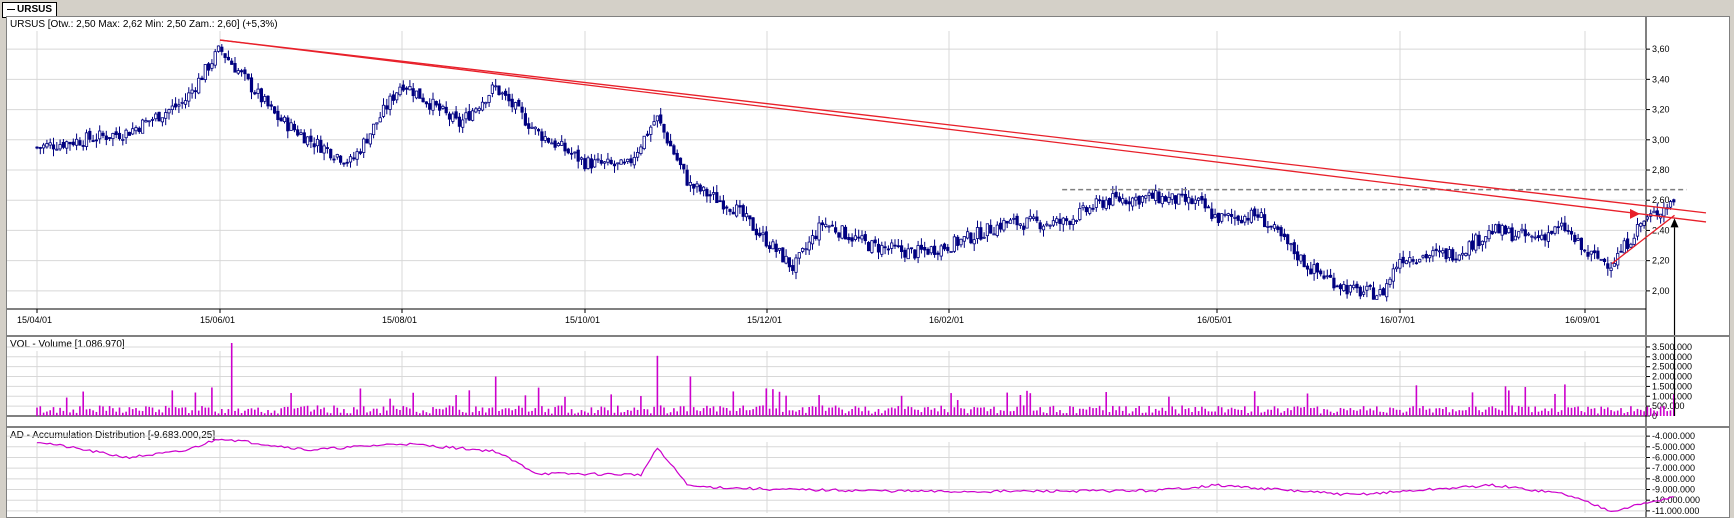  Describe the element at coordinates (855, 475) in the screenshot. I see `ad-line` at that location.